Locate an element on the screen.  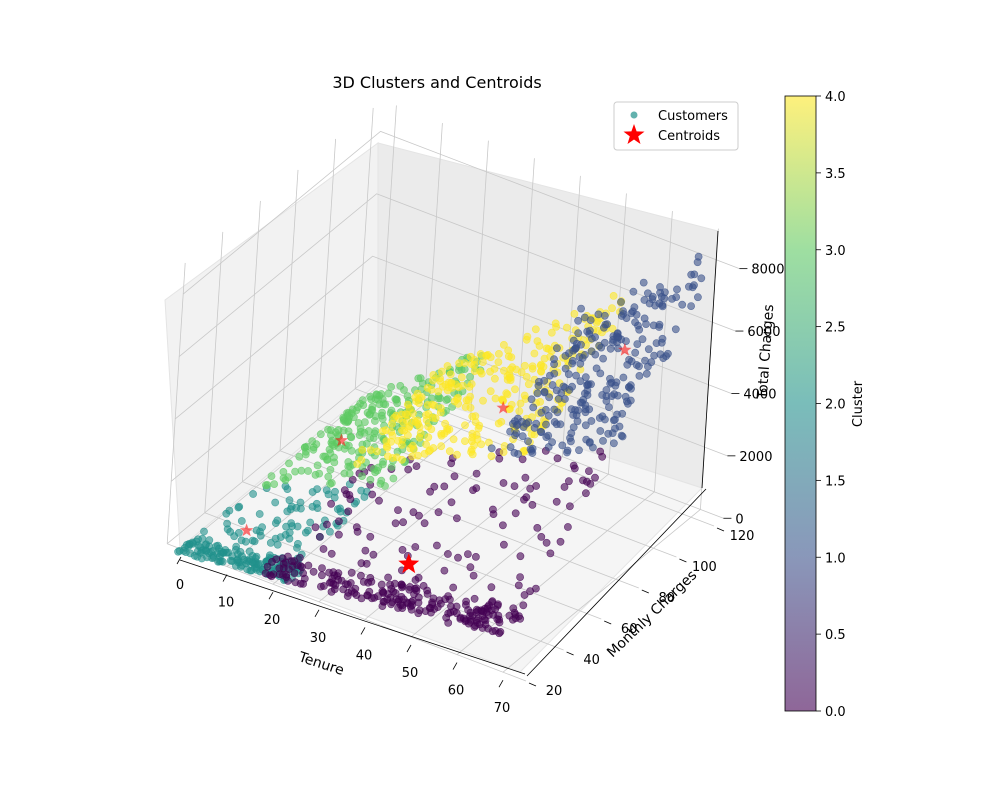
y-tick-label: 120 is located at coordinates (742, 536).